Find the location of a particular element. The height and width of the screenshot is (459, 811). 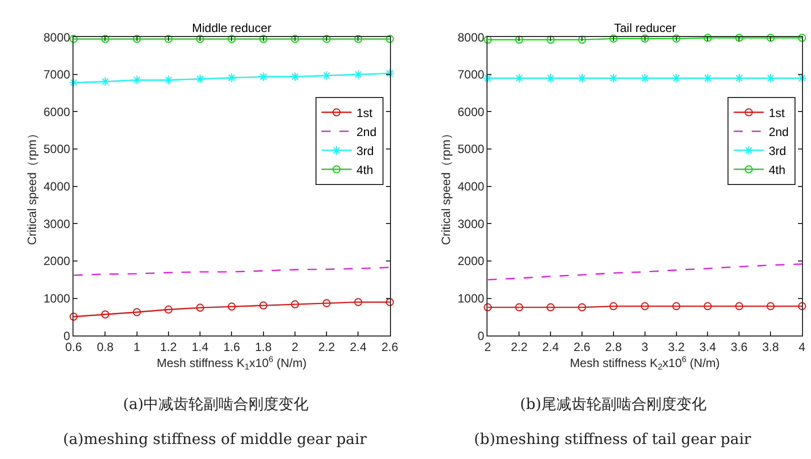

chart-title: Tail reducer is located at coordinates (645, 28).